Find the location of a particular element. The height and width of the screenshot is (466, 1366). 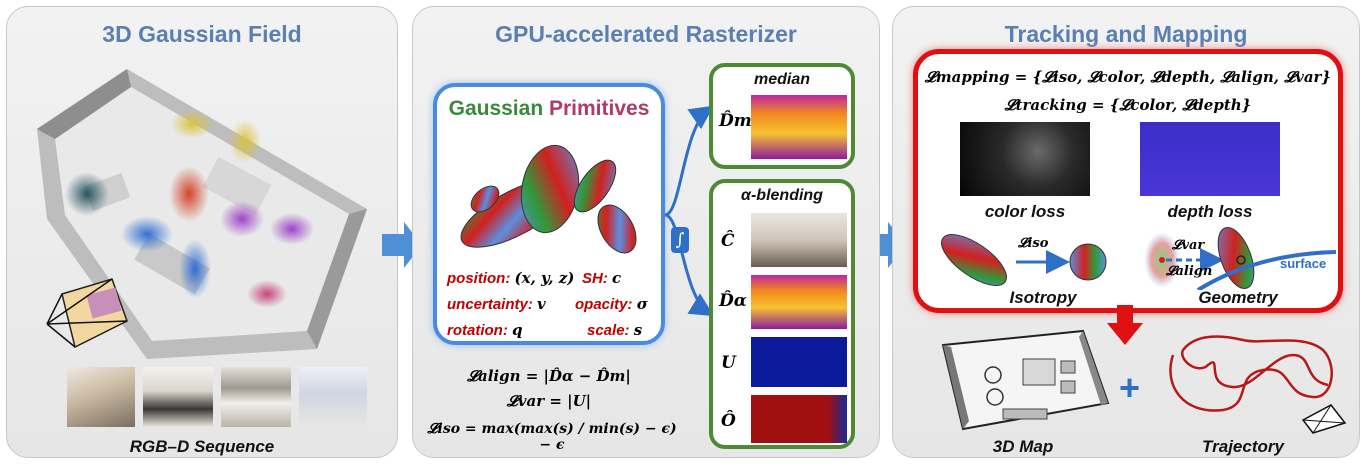

primitives-ellipses is located at coordinates (548, 199).